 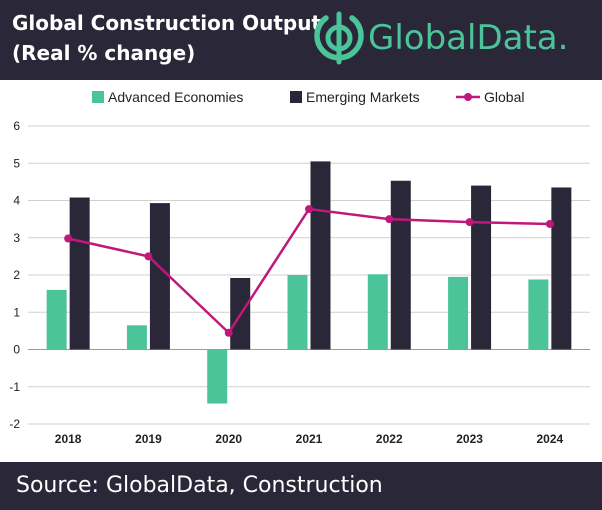 I want to click on y-tick-label: -2, so click(x=14, y=424).